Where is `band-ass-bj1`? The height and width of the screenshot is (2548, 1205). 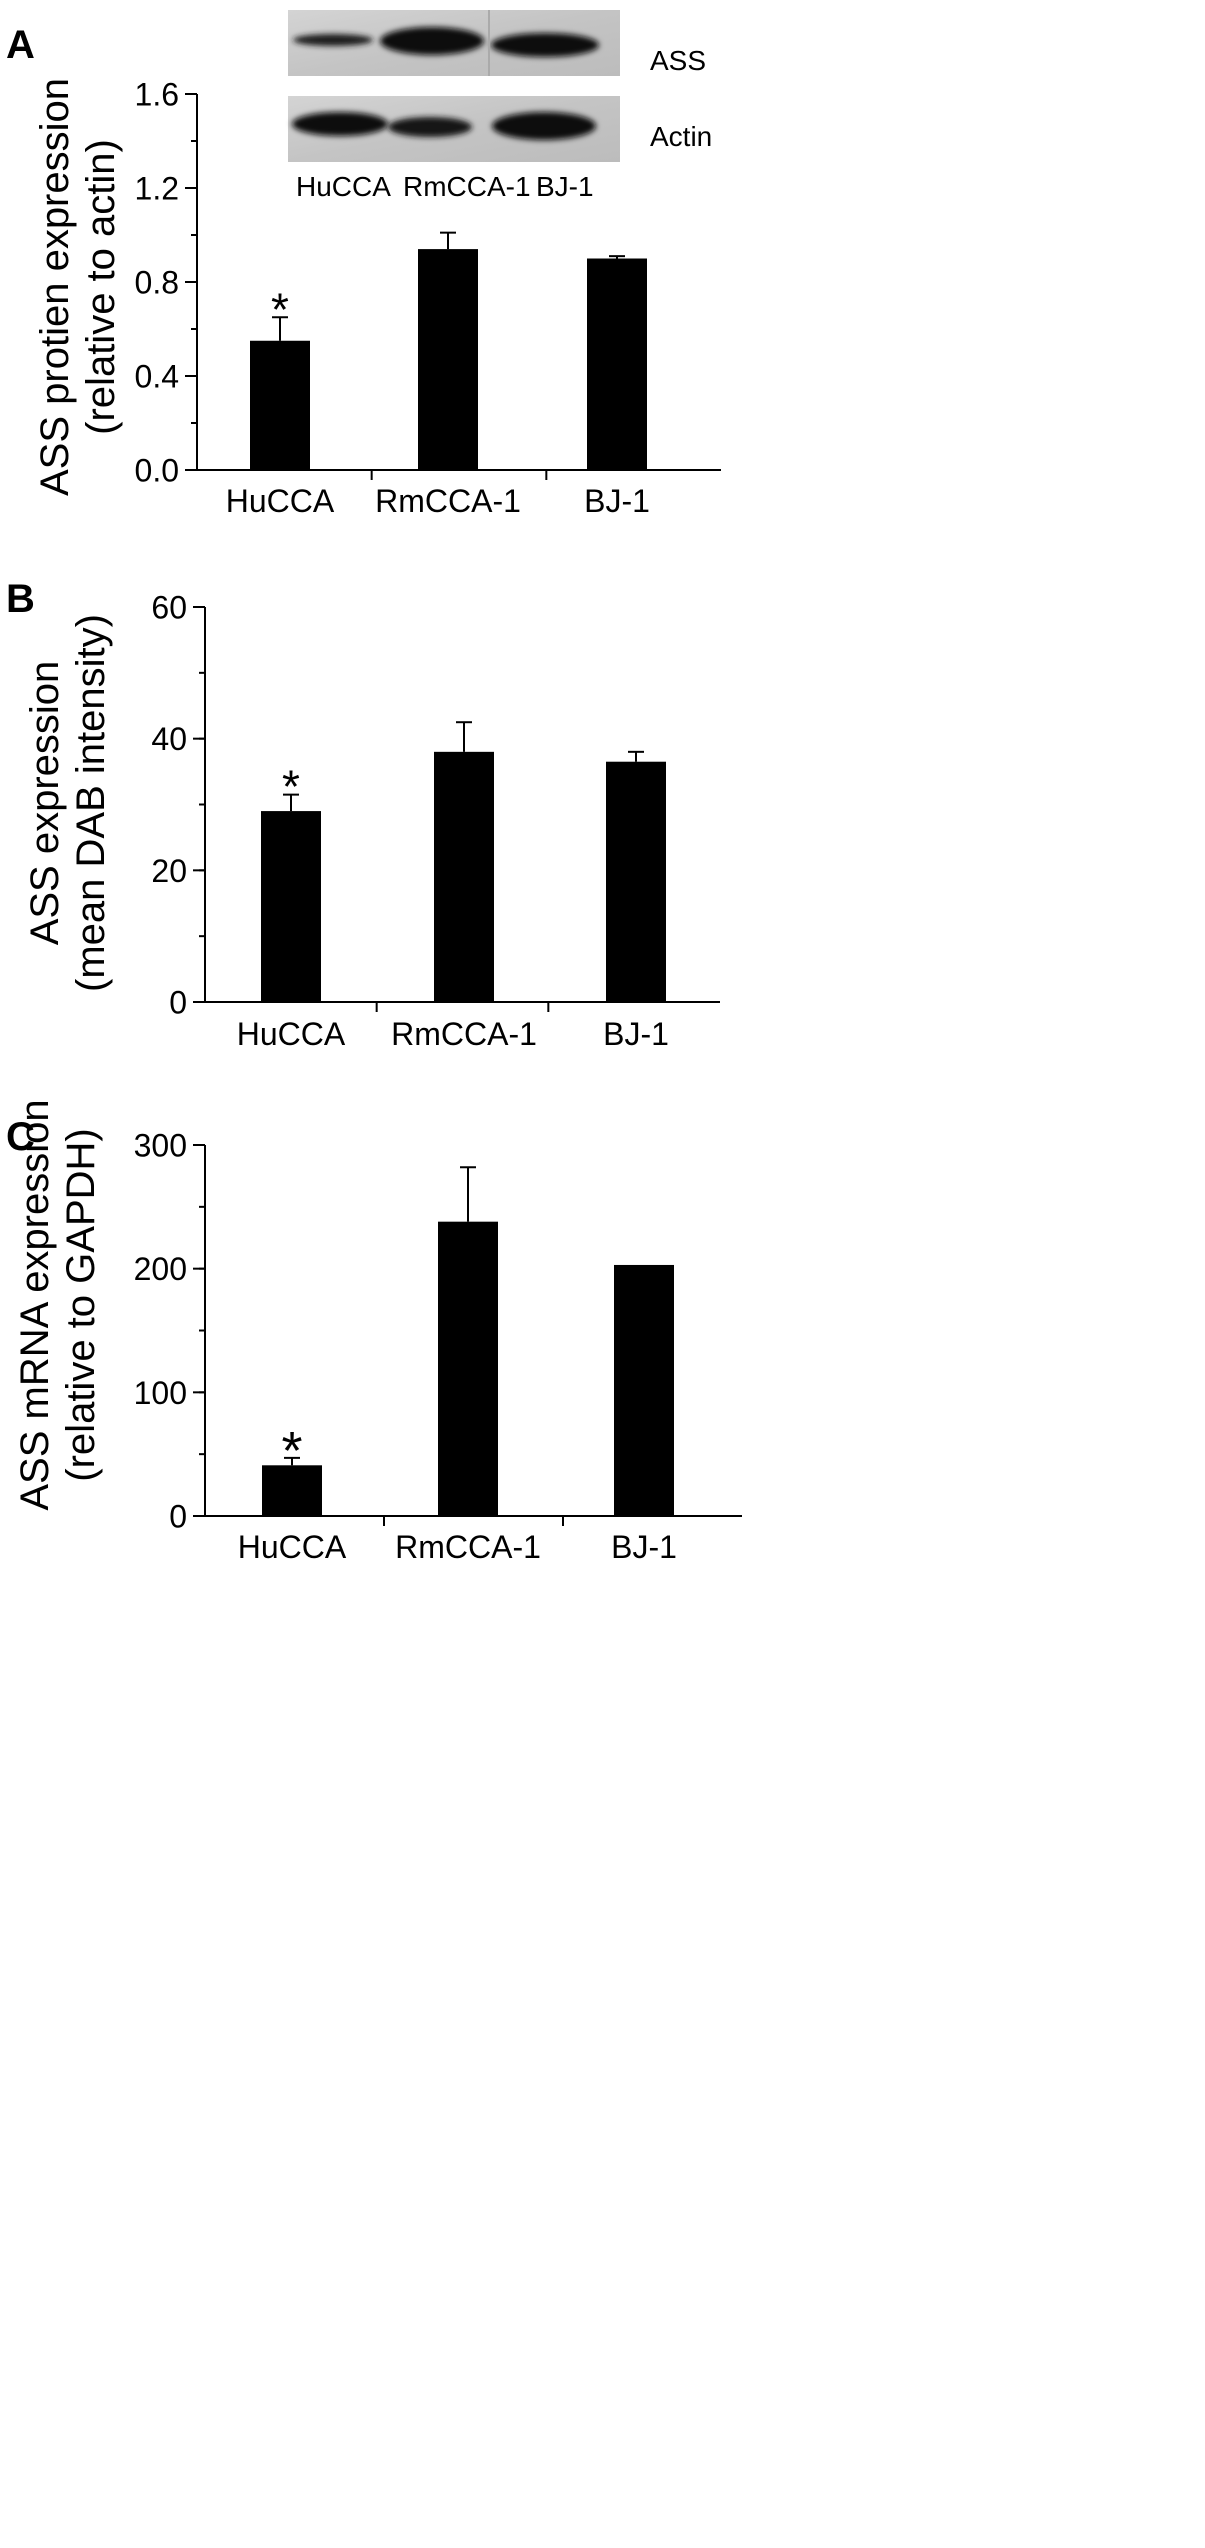 band-ass-bj1 is located at coordinates (545, 45).